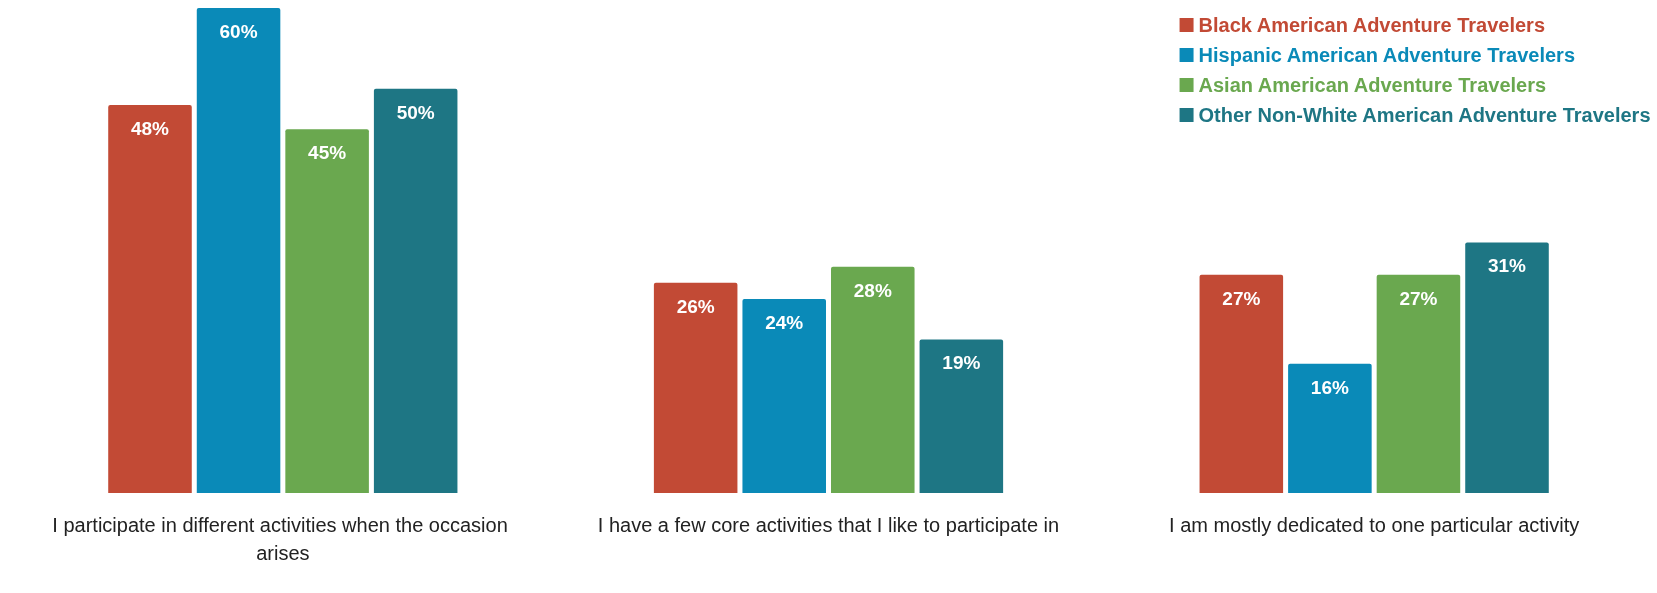 The height and width of the screenshot is (593, 1657). Describe the element at coordinates (1424, 115) in the screenshot. I see `legend-label: Other Non-White American Adventure Travelers` at that location.